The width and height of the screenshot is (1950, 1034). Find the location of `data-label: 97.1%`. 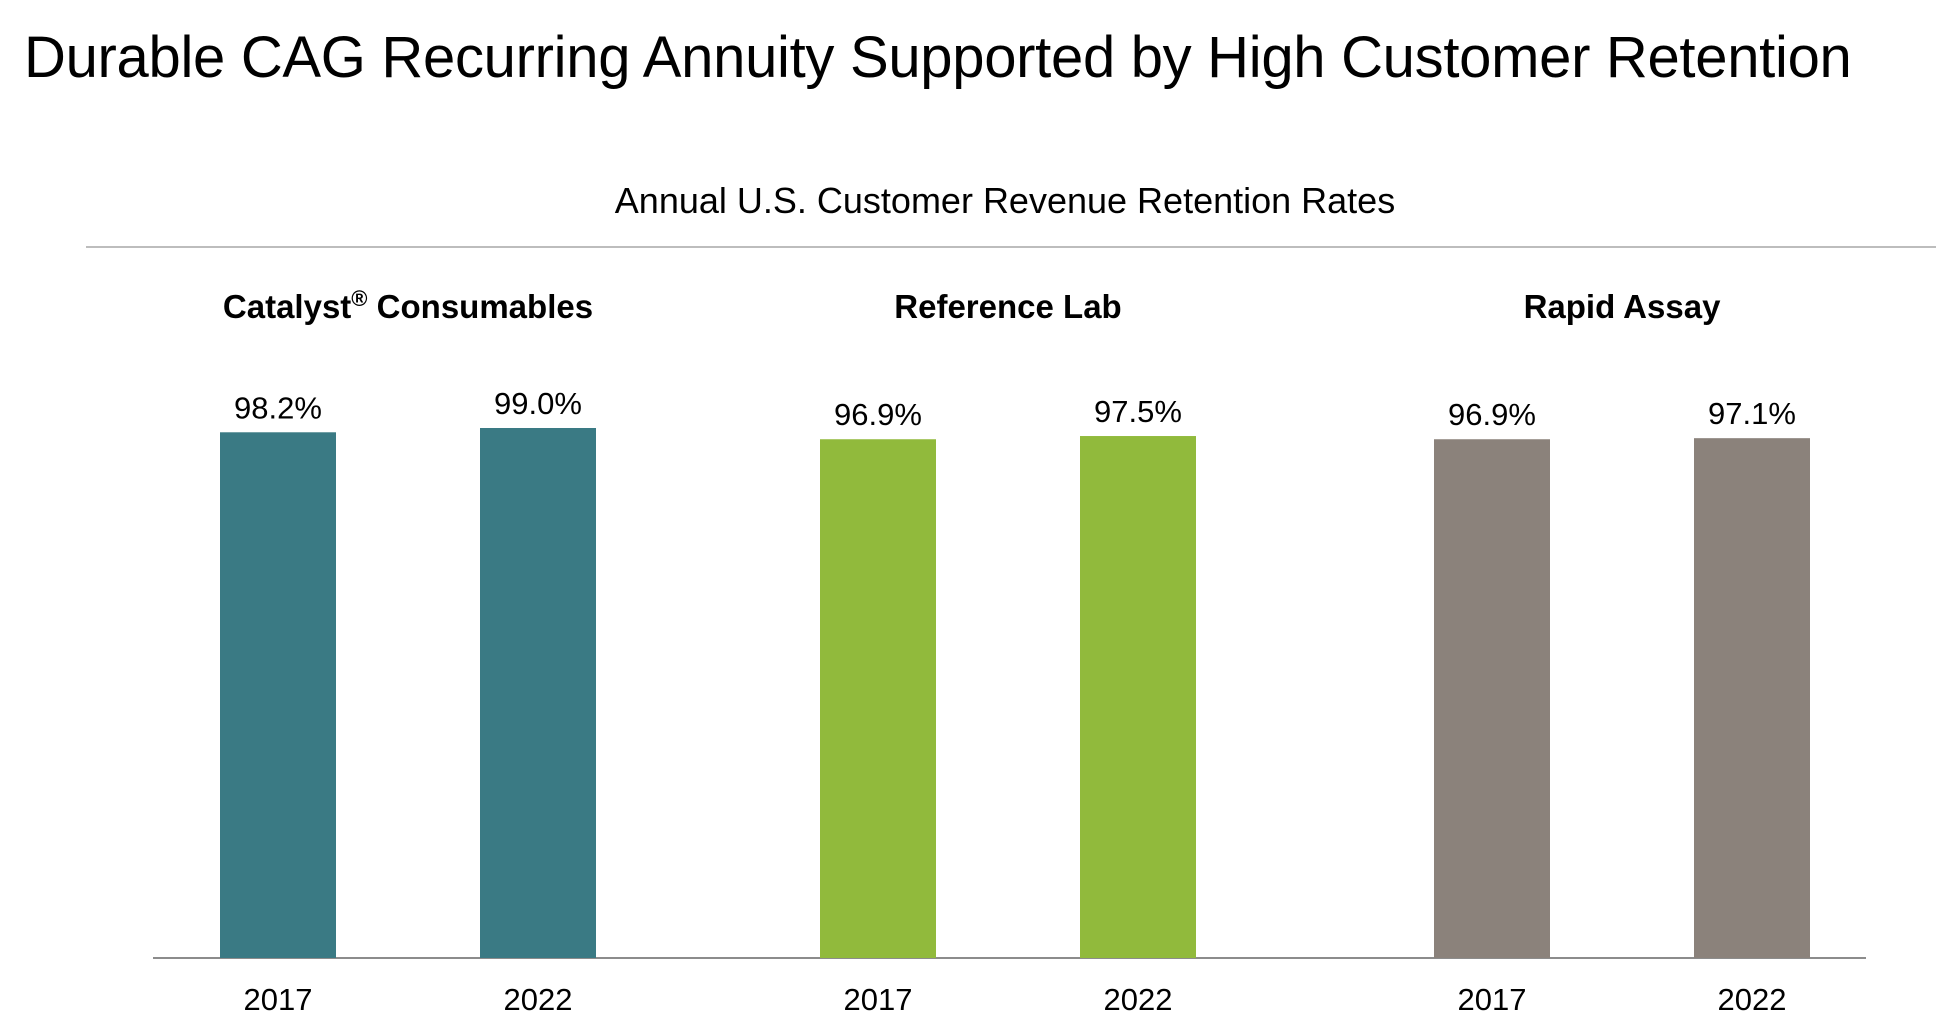

data-label: 97.1% is located at coordinates (1752, 413).